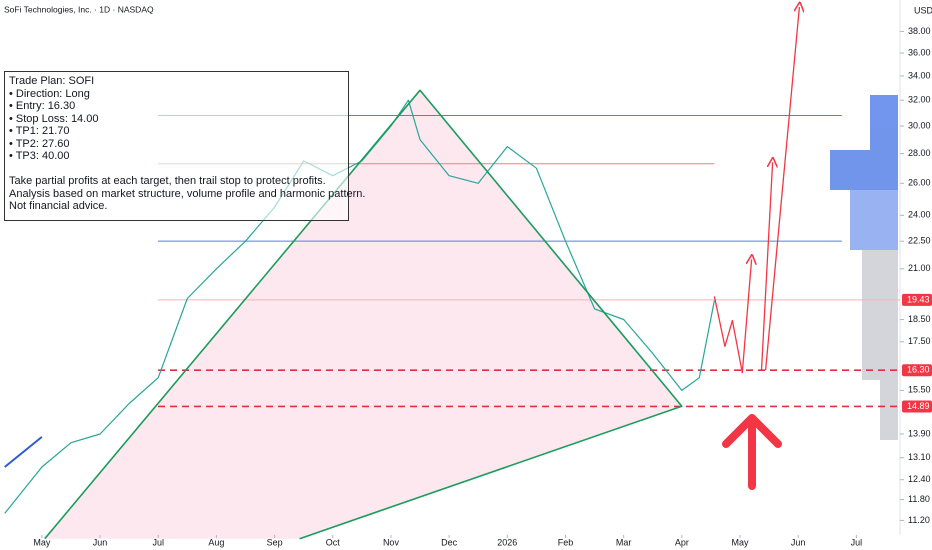 Image resolution: width=932 pixels, height=550 pixels. What do you see at coordinates (919, 457) in the screenshot?
I see `y-tick-label: 13.10` at bounding box center [919, 457].